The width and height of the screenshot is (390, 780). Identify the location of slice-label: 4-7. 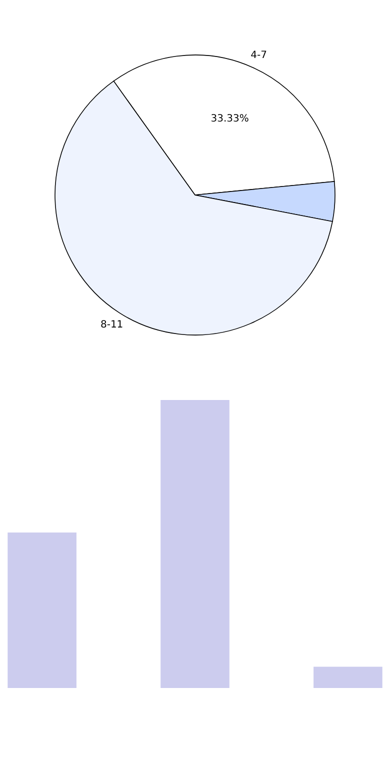
(258, 55).